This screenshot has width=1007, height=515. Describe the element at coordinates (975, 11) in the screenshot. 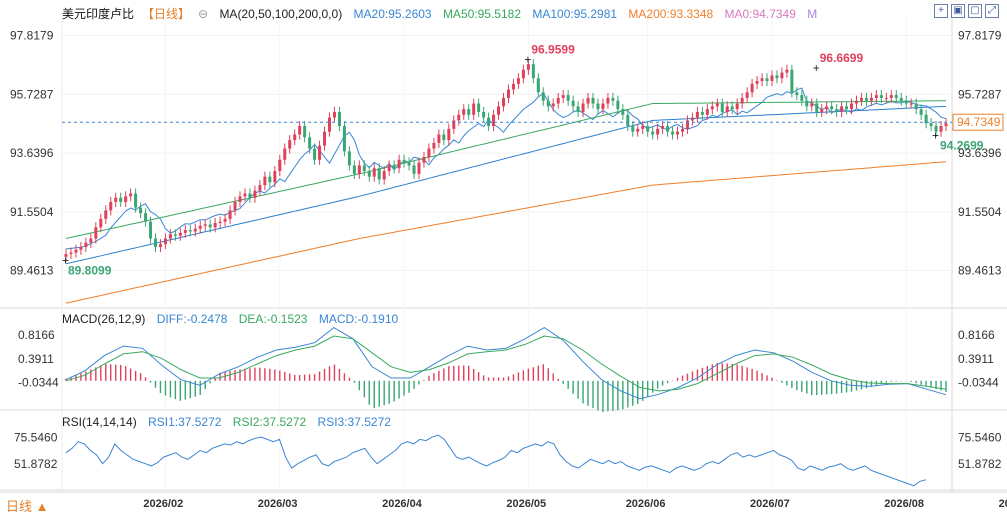

I see `zoom-out-icon: ▢` at that location.